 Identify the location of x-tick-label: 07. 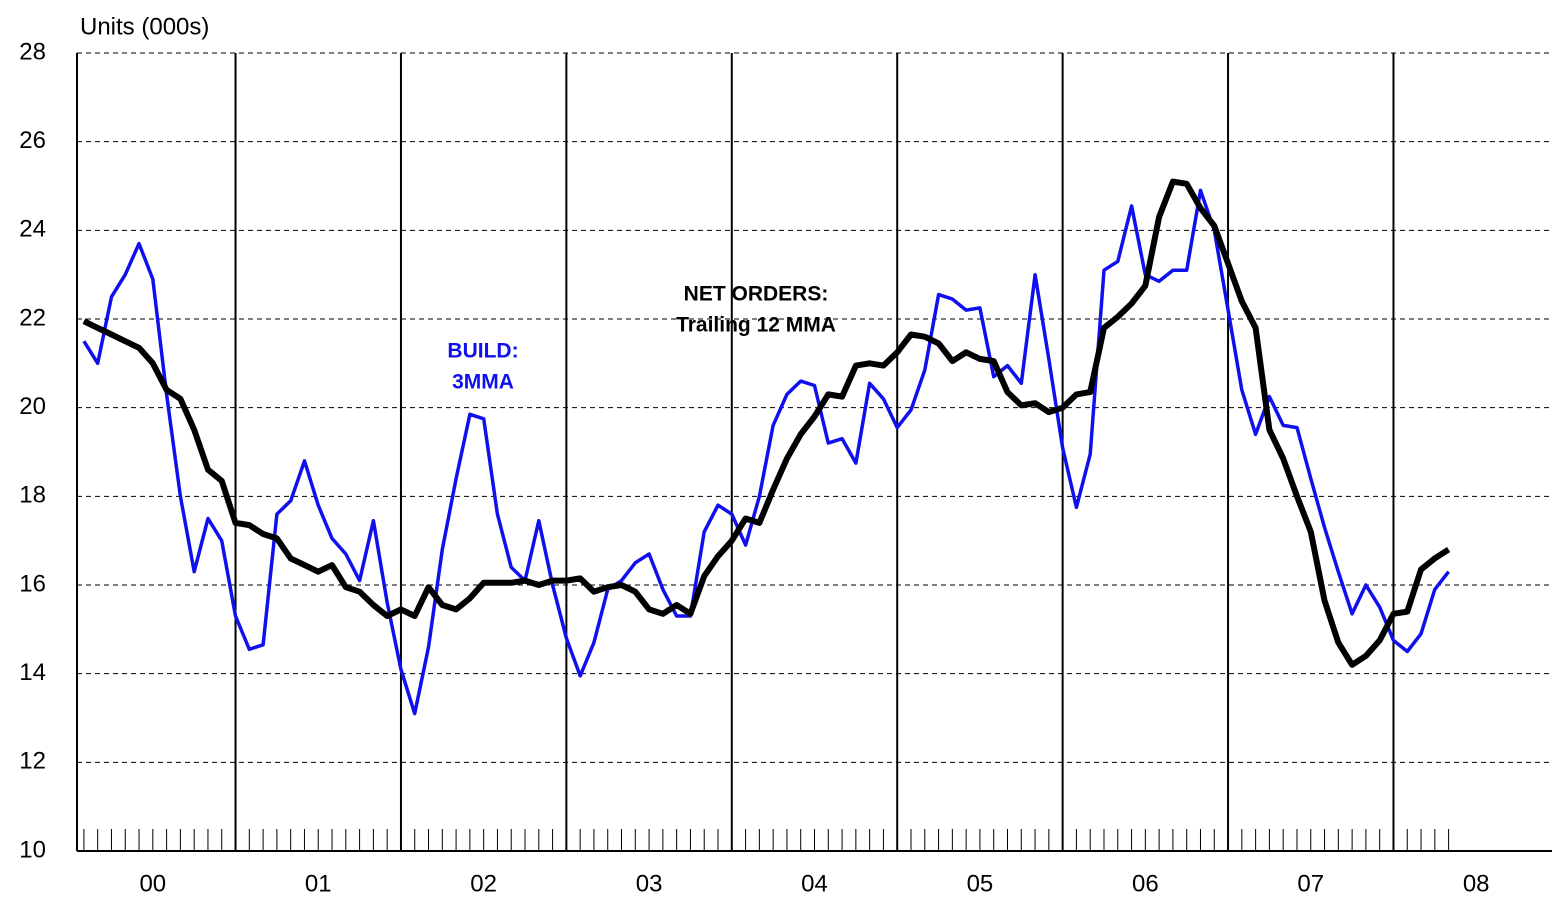
(1310, 883).